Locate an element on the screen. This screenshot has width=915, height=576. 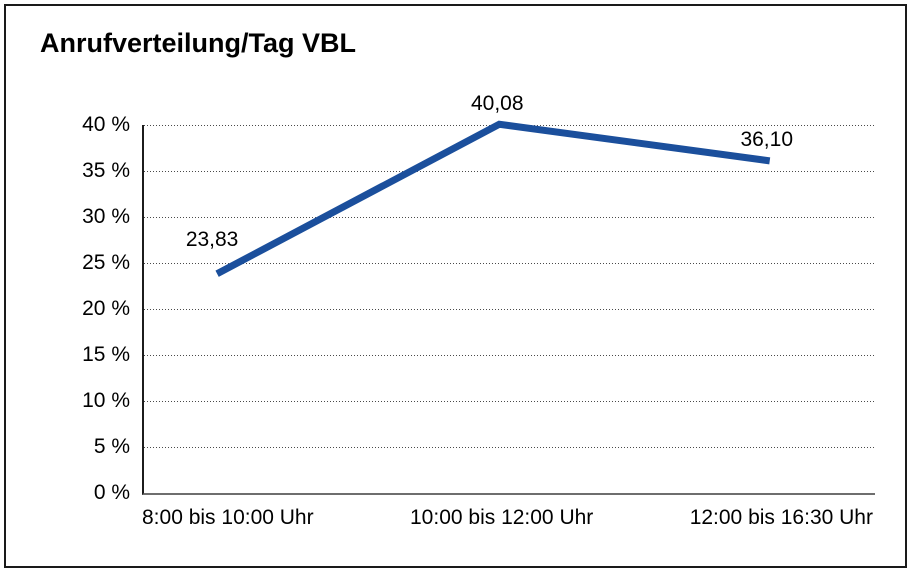
point-label-1: 40,08 is located at coordinates (497, 104).